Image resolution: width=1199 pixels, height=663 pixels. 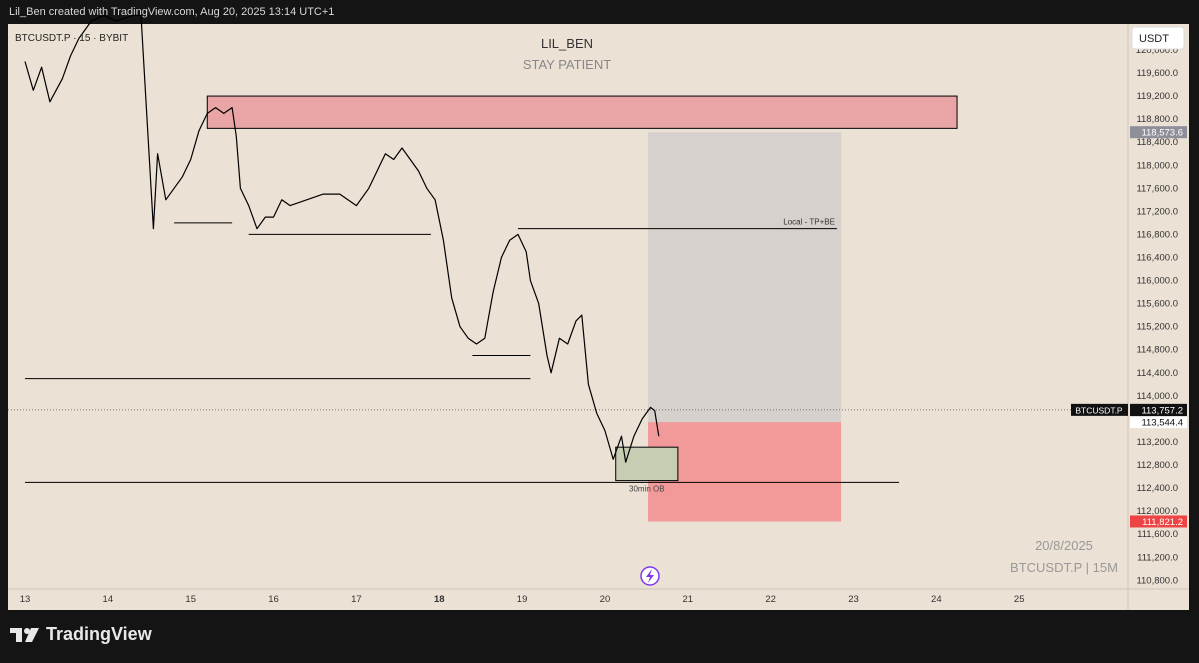 I want to click on y-tick-label: 112,400.0, so click(x=1157, y=488).